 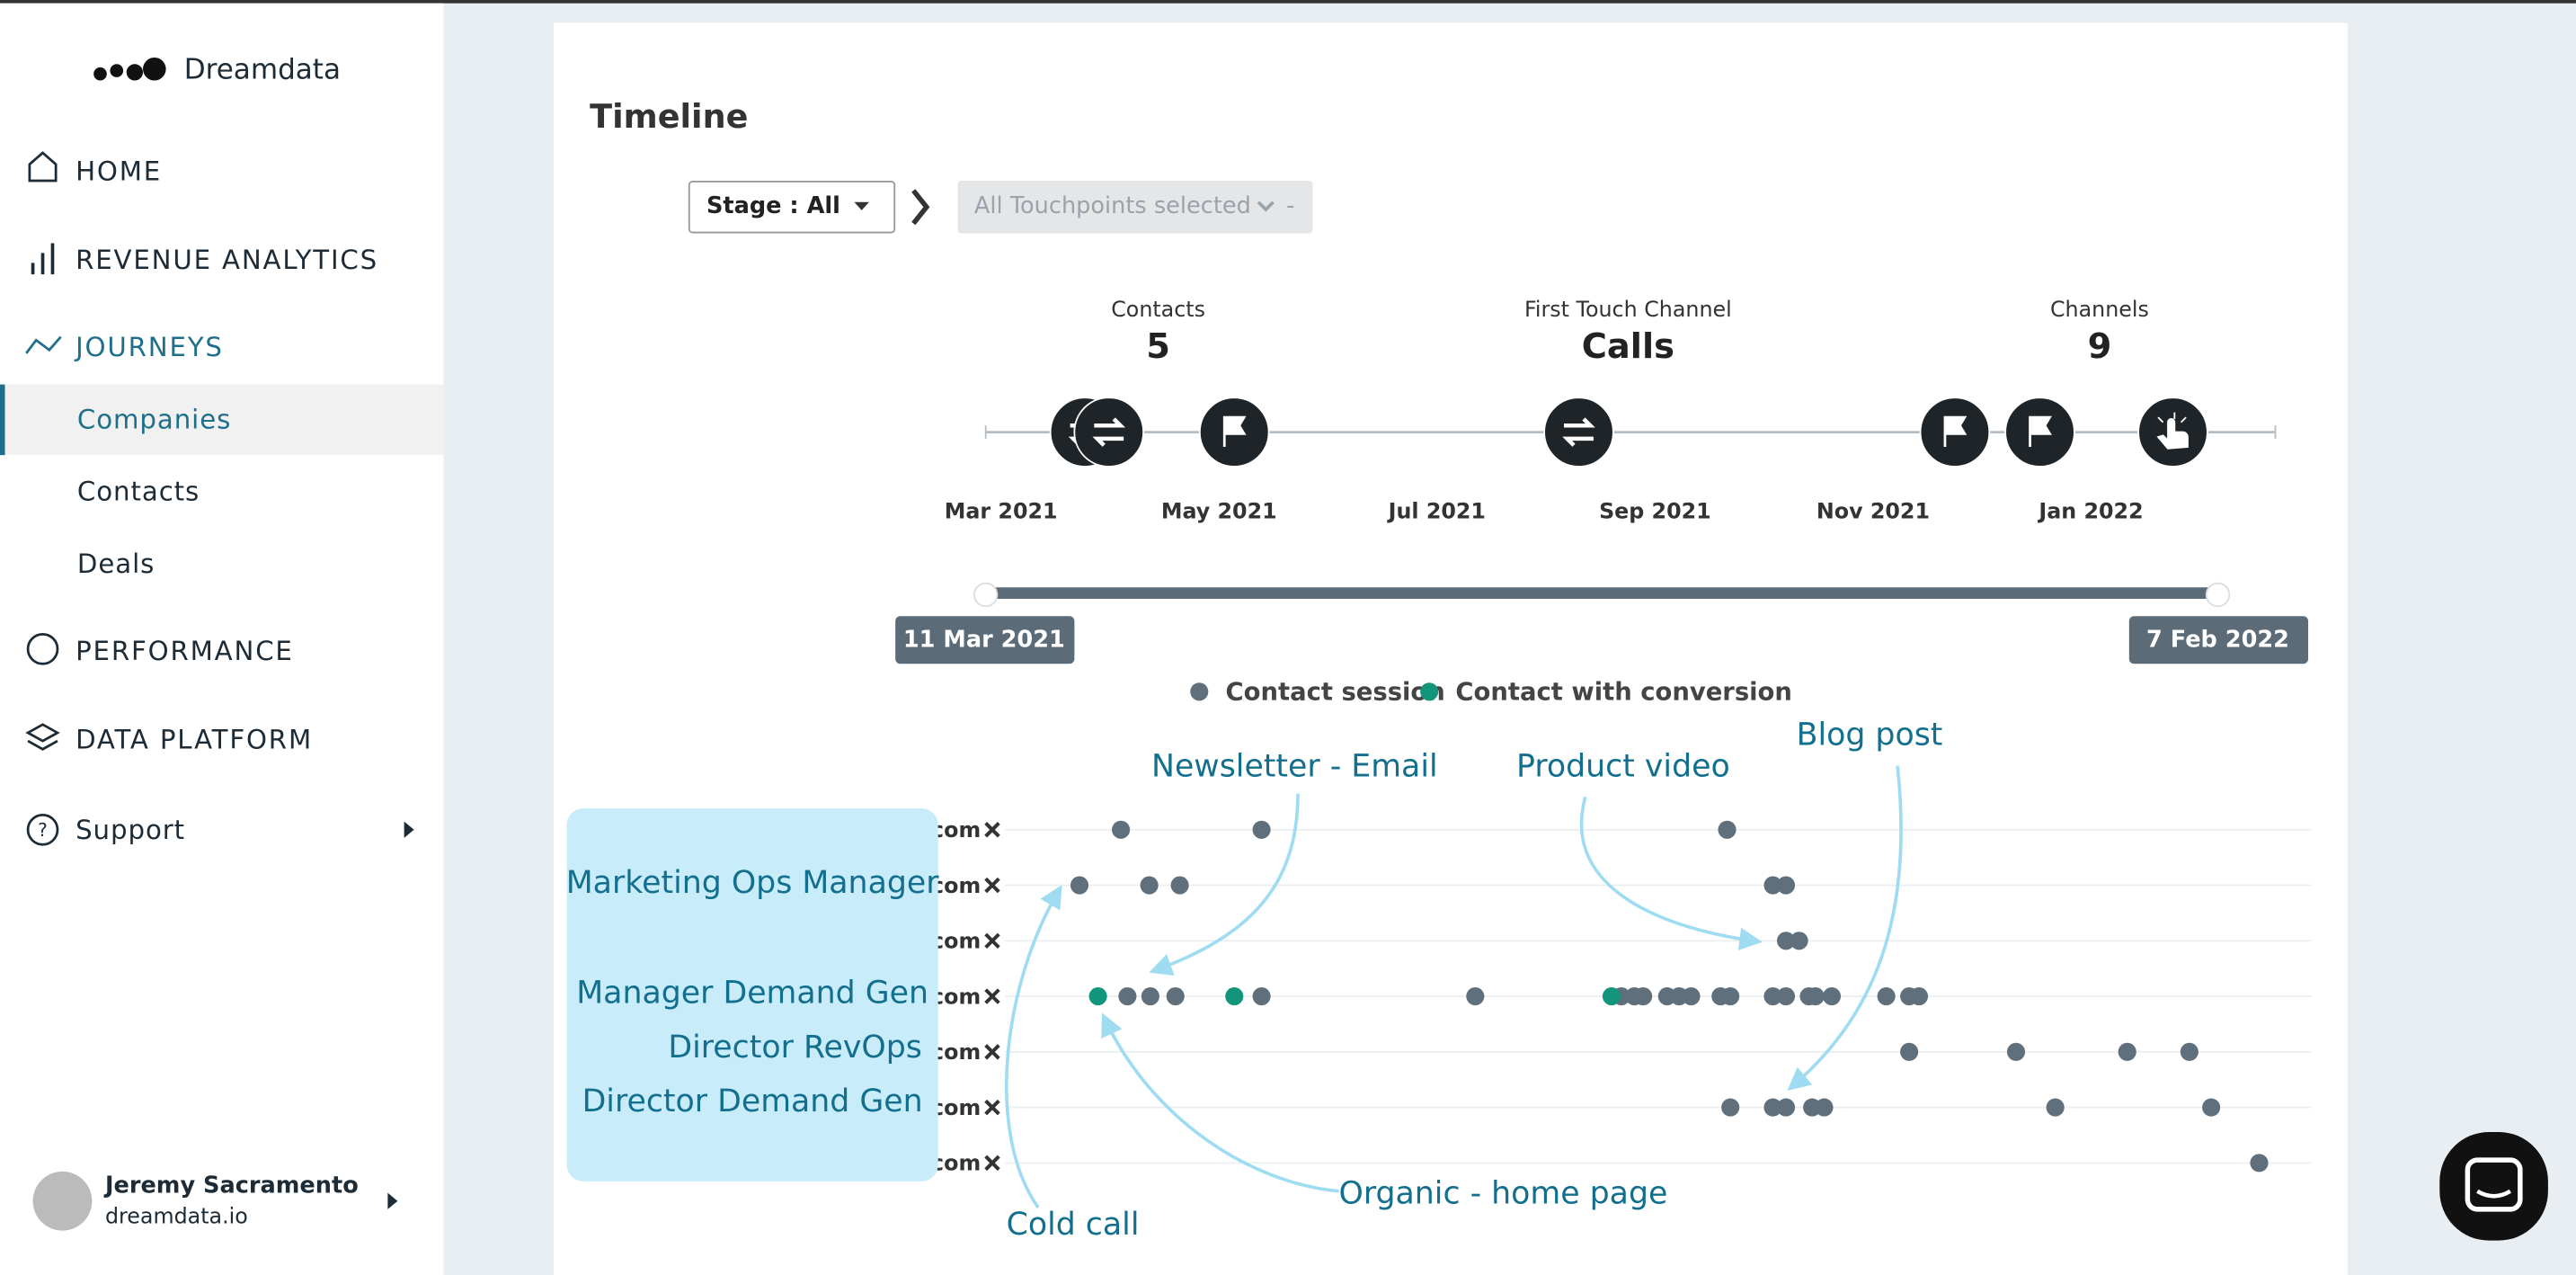 I want to click on nav-label: REVENUE ANALYTICS, so click(x=227, y=260).